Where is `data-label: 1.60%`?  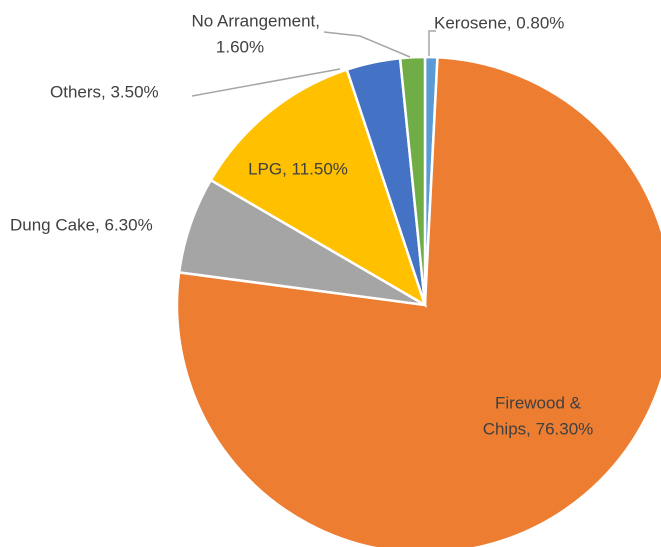 data-label: 1.60% is located at coordinates (240, 46).